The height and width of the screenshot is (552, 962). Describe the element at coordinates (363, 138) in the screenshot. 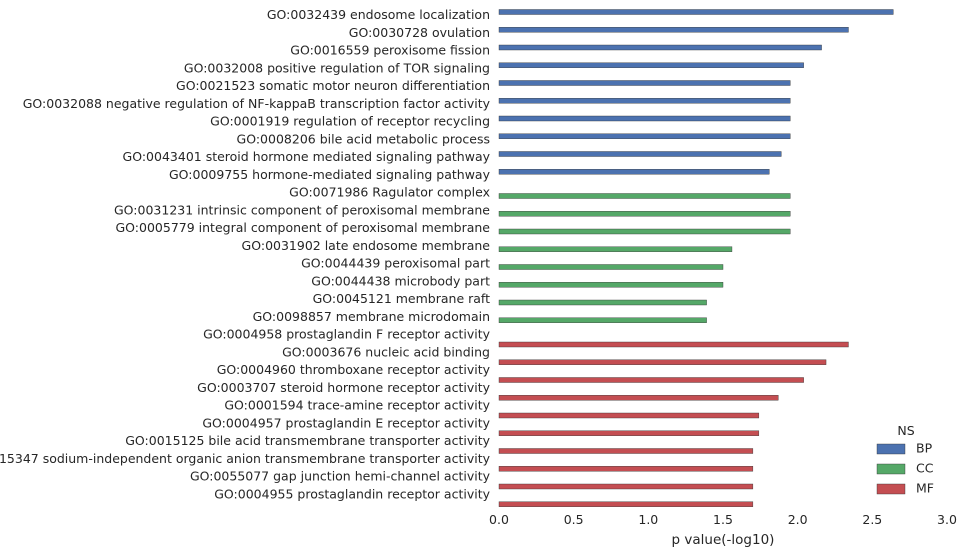

I see `category-label: GO:0008206 bile acid metabolic process` at that location.